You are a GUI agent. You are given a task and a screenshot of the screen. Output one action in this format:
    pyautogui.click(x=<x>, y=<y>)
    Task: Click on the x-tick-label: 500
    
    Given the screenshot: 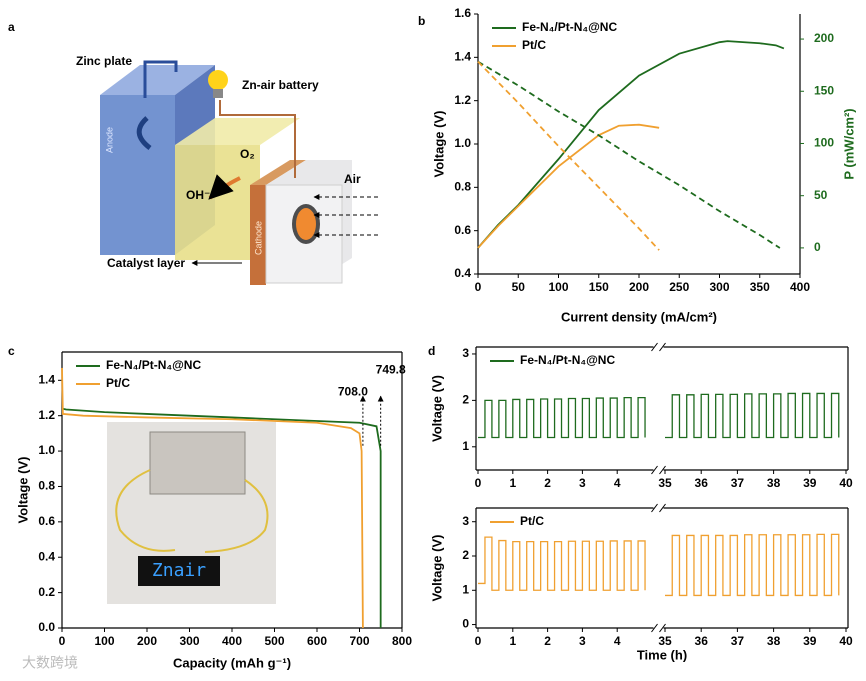 What is the action you would take?
    pyautogui.click(x=274, y=641)
    